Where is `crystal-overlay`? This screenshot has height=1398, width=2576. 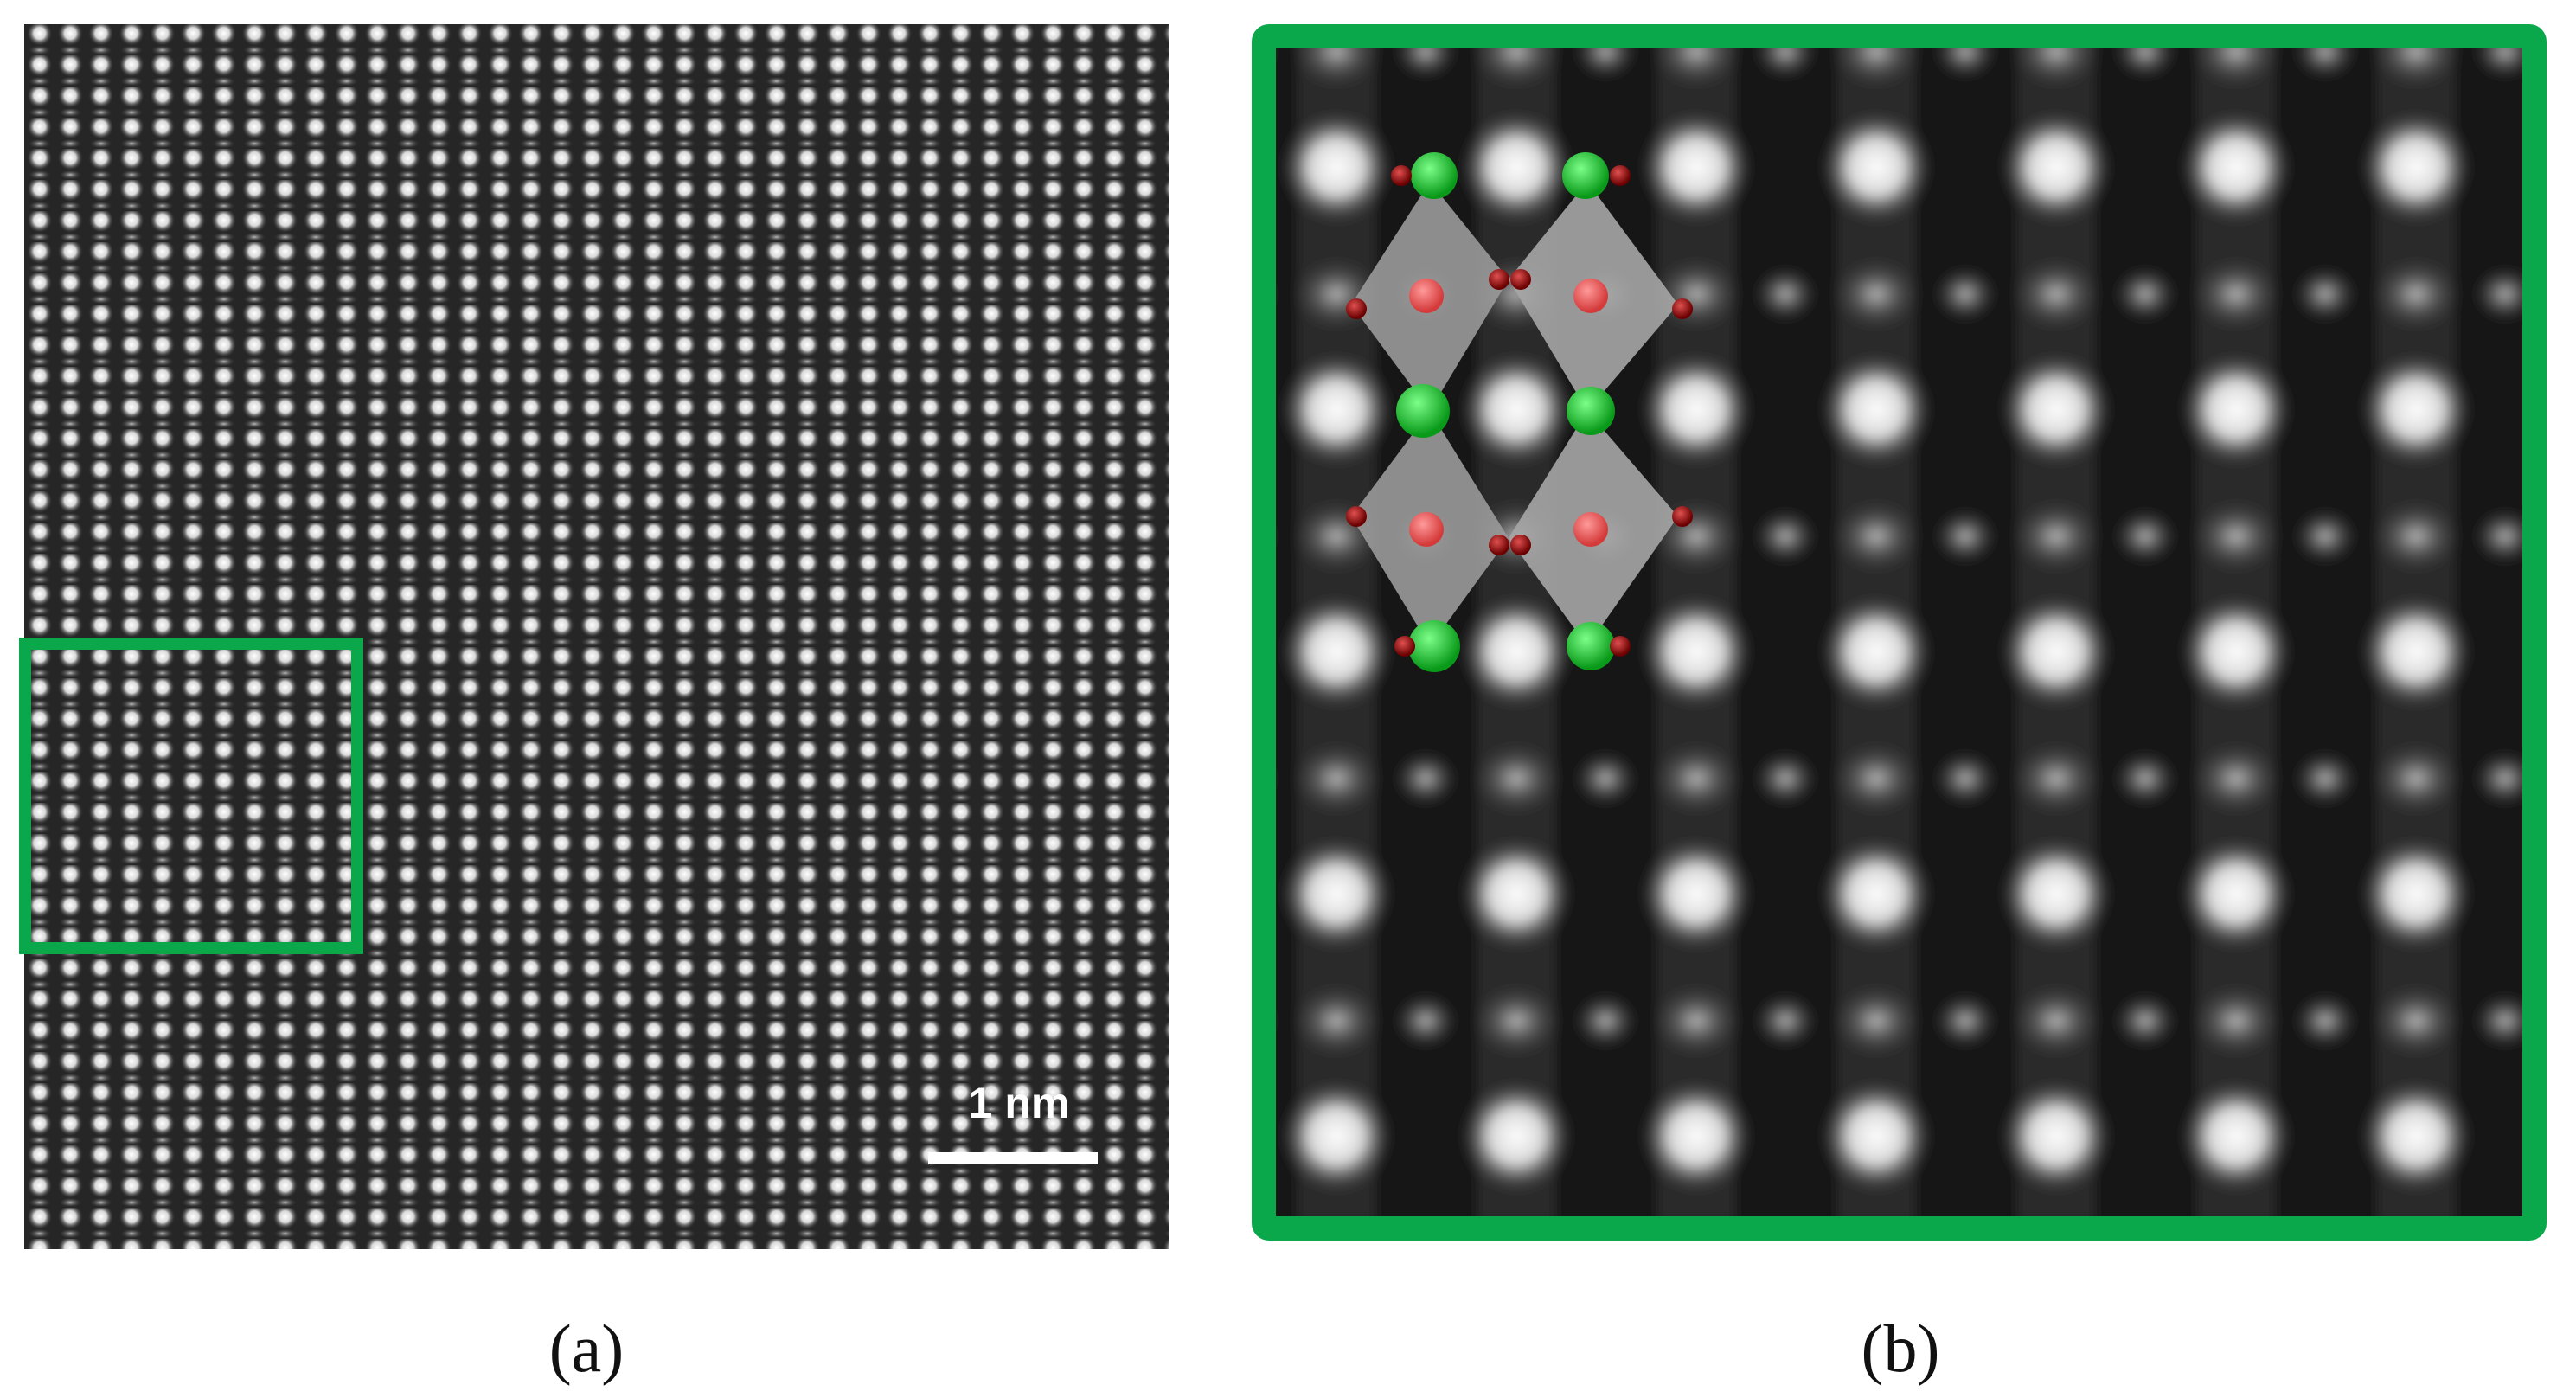 crystal-overlay is located at coordinates (1519, 412).